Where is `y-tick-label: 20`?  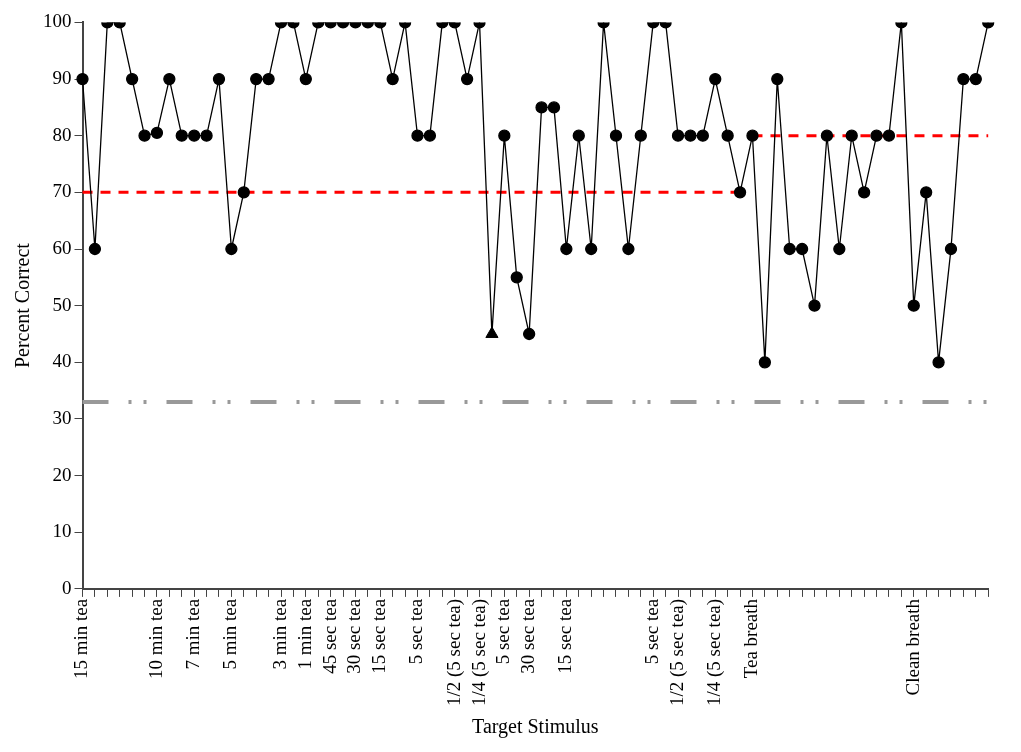 y-tick-label: 20 is located at coordinates (62, 474).